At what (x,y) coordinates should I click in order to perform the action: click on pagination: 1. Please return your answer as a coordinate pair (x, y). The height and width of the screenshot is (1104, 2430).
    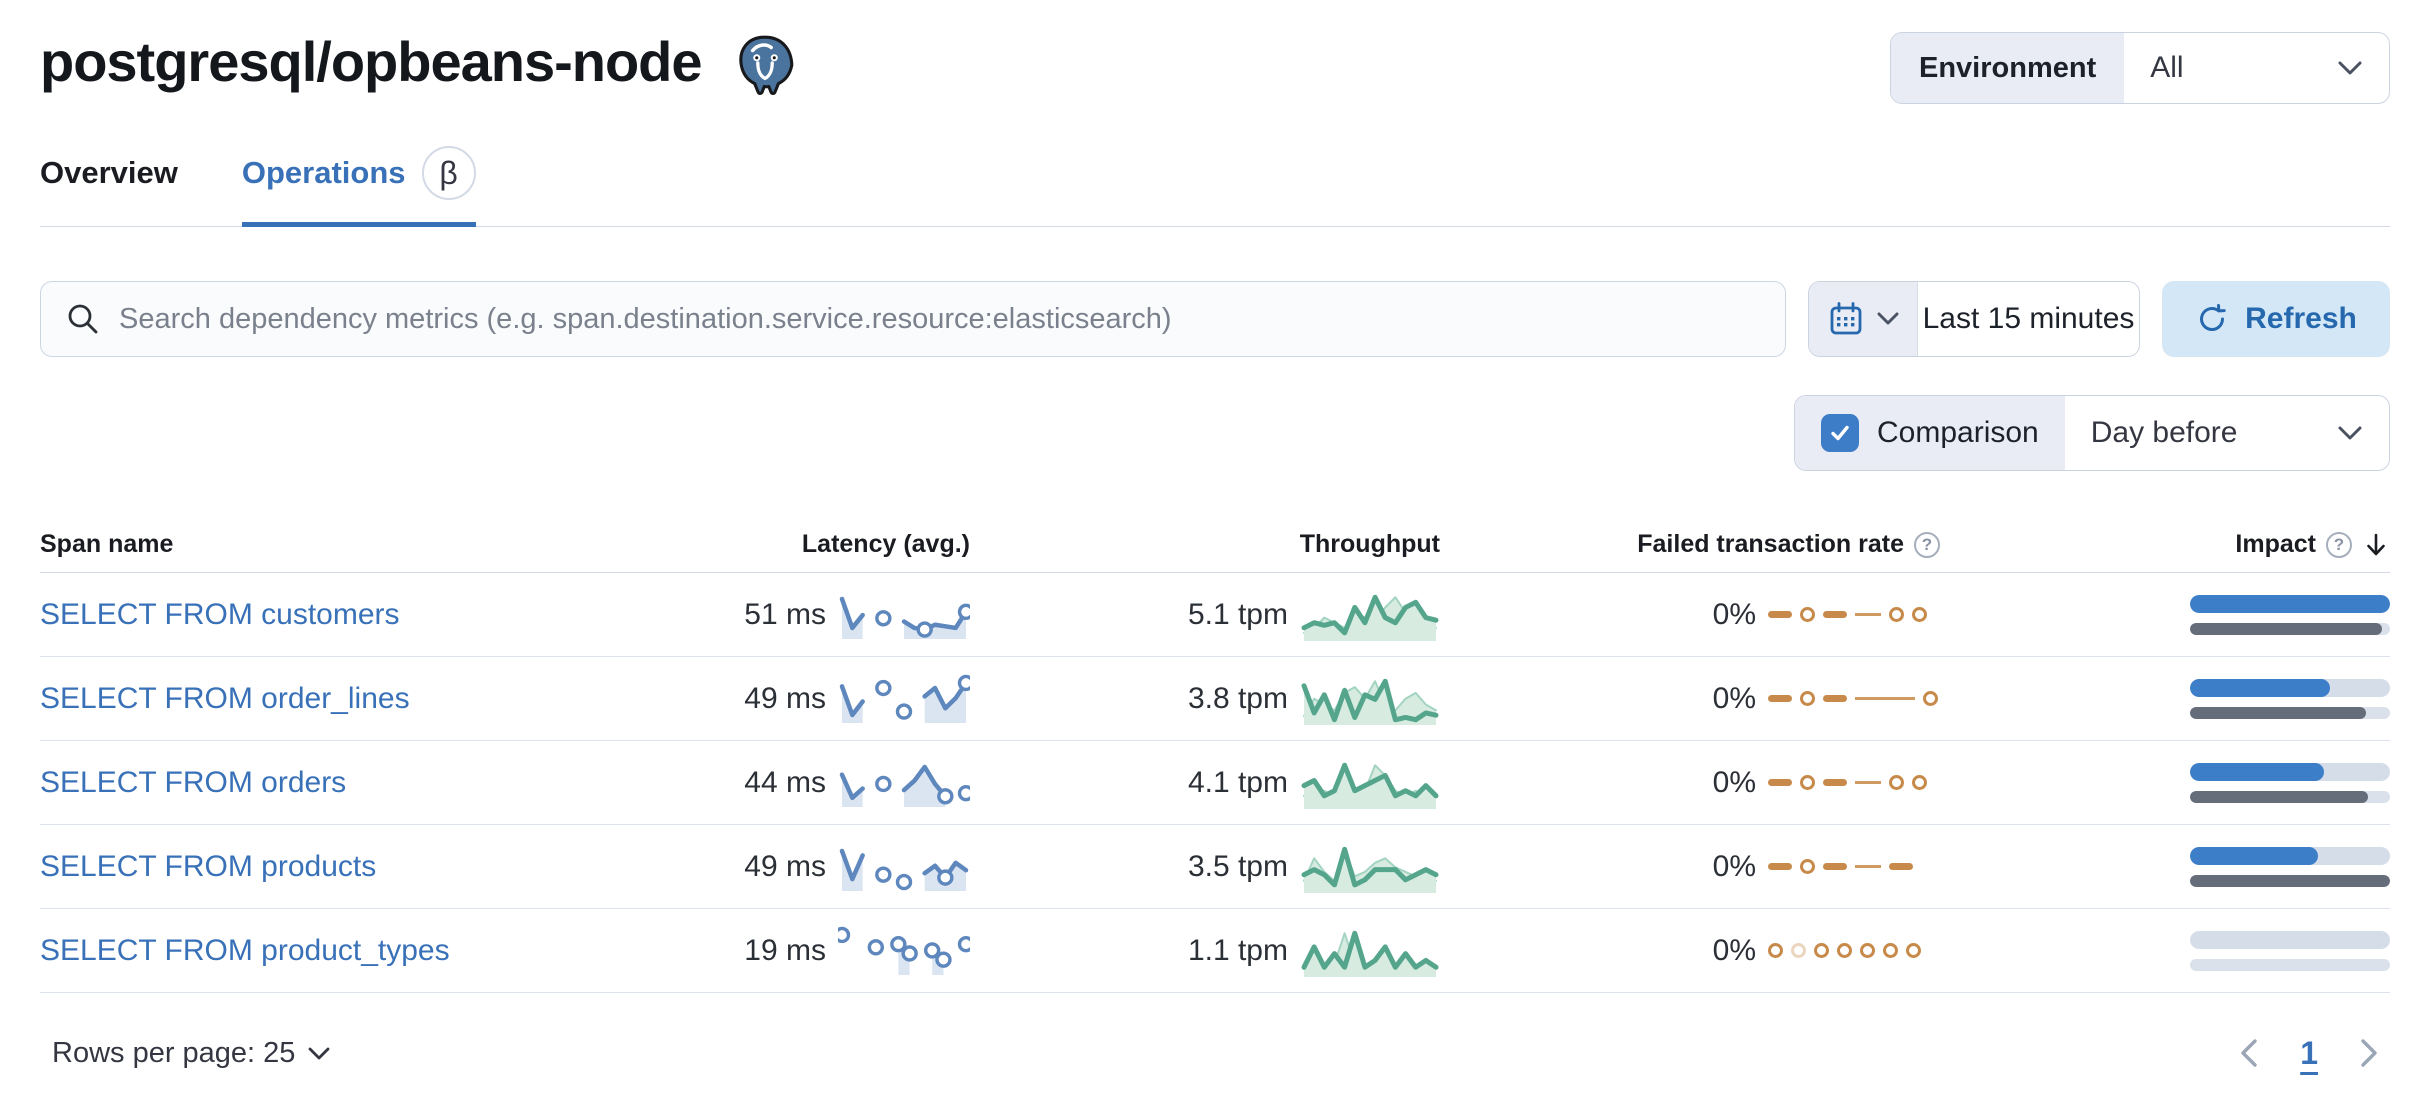
    Looking at the image, I should click on (2314, 1053).